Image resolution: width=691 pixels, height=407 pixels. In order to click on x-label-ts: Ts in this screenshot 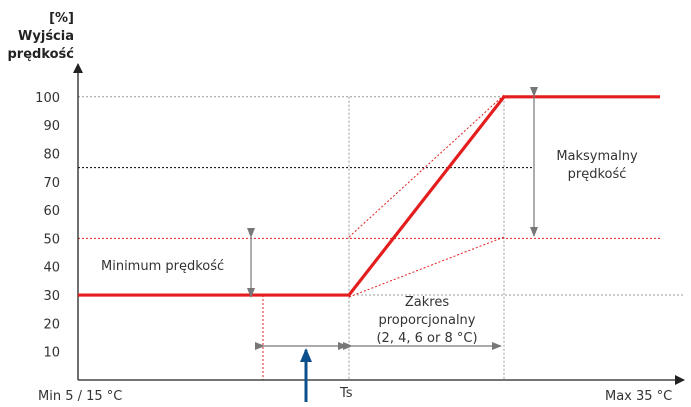, I will do `click(346, 393)`.